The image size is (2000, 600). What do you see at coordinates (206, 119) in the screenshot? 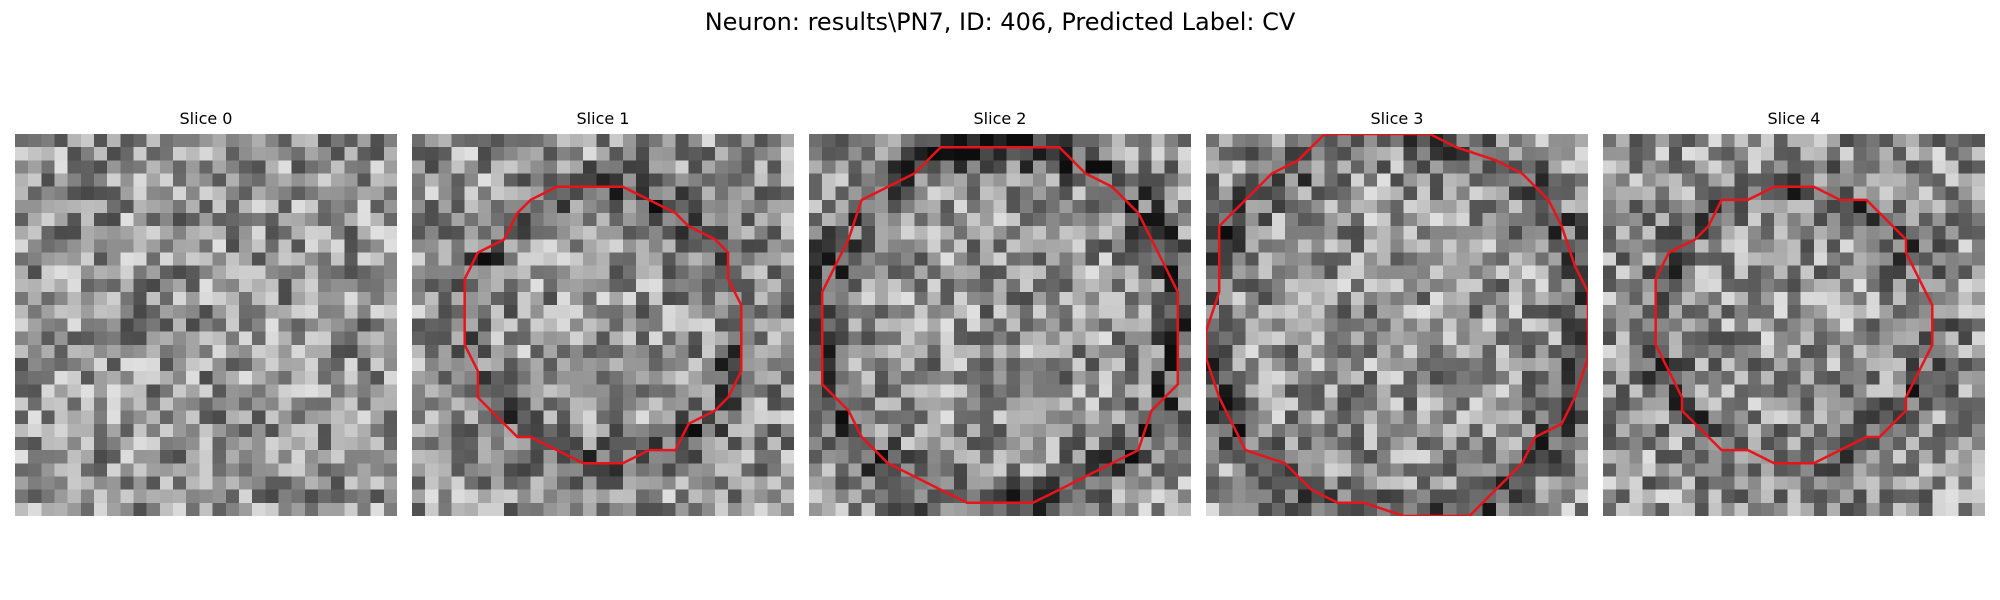
I see `slice-title-0: Slice 0` at bounding box center [206, 119].